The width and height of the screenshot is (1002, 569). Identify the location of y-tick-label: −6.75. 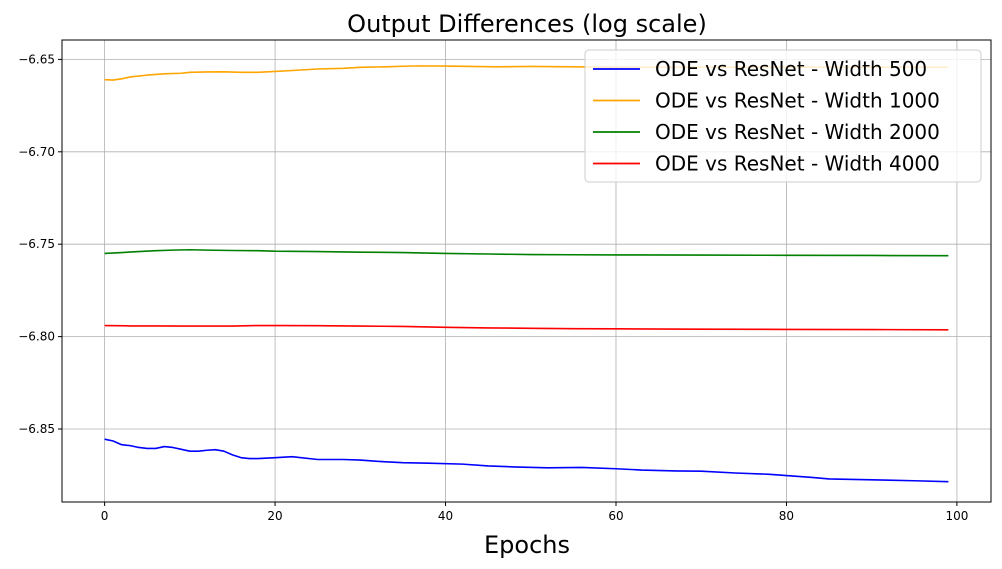
(36, 244).